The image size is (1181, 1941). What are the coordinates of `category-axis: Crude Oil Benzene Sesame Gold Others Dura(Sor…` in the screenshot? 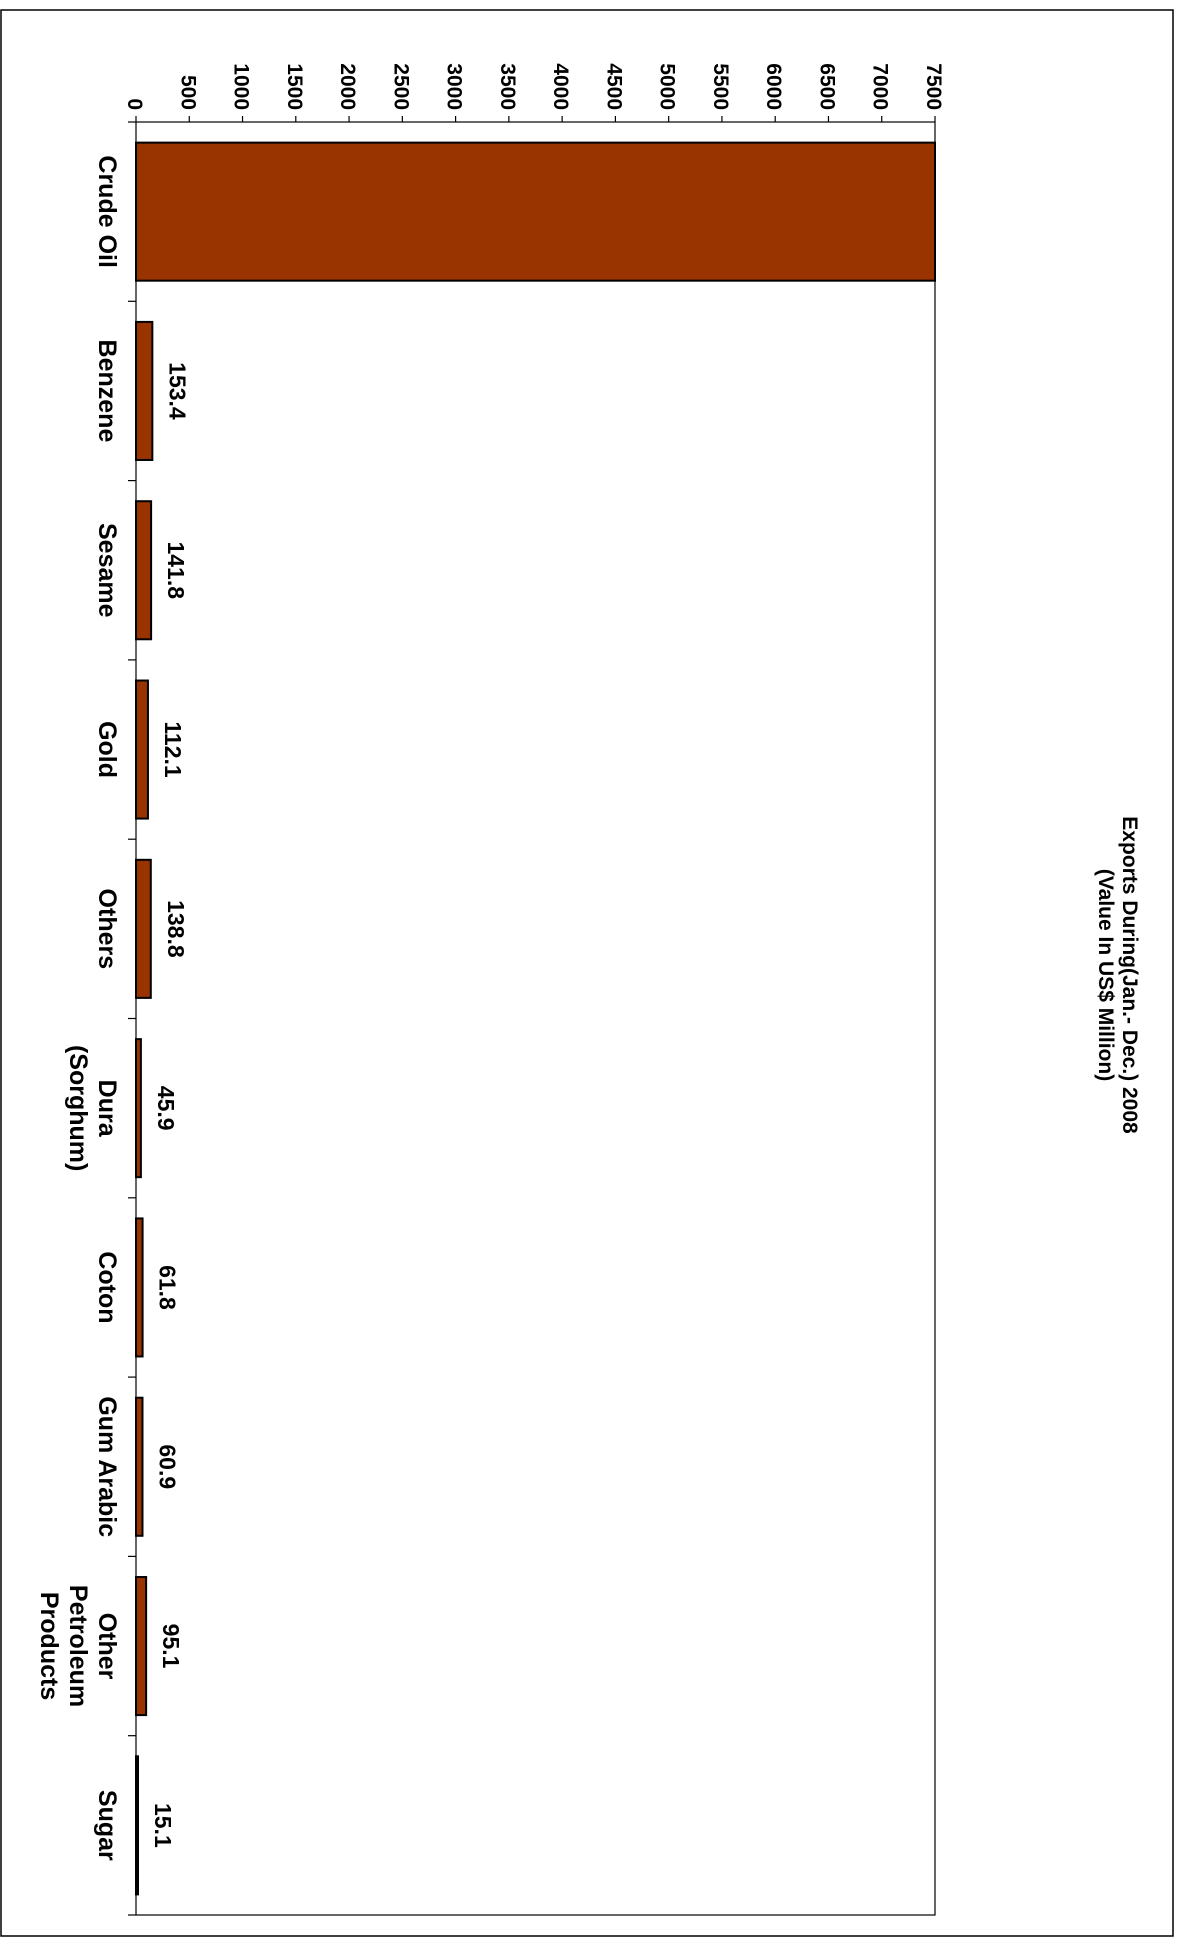 It's located at (85, 1018).